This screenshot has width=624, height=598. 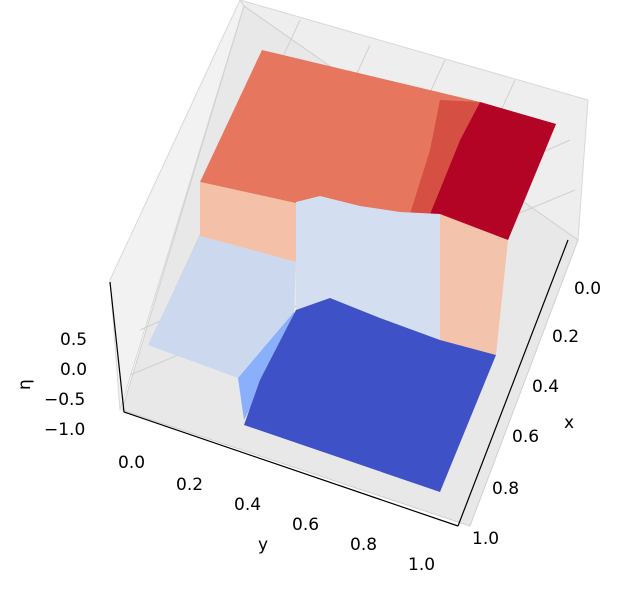 I want to click on wall-pale-blue, so click(x=368, y=268).